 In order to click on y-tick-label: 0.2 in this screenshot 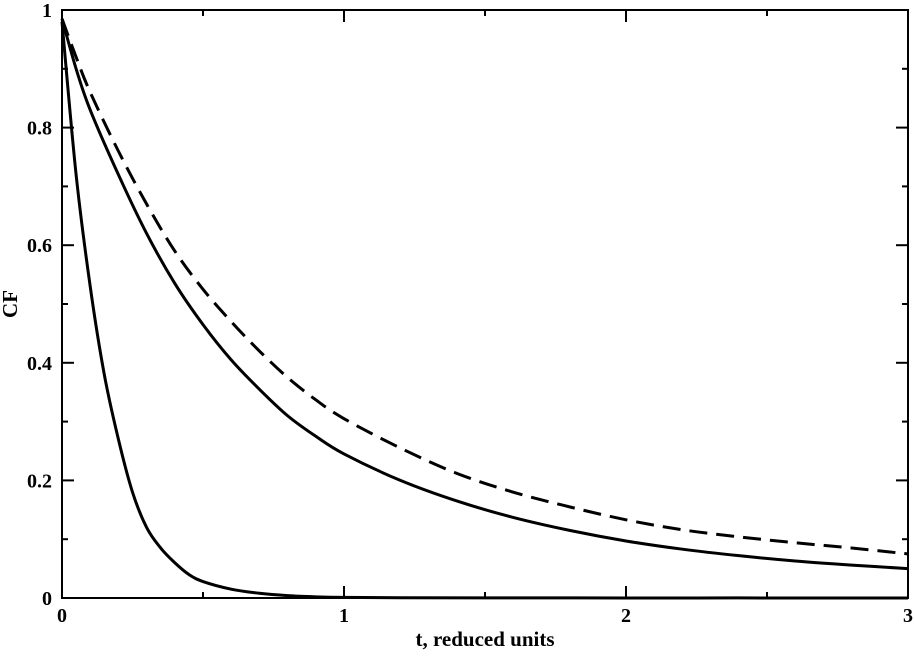, I will do `click(39, 481)`.